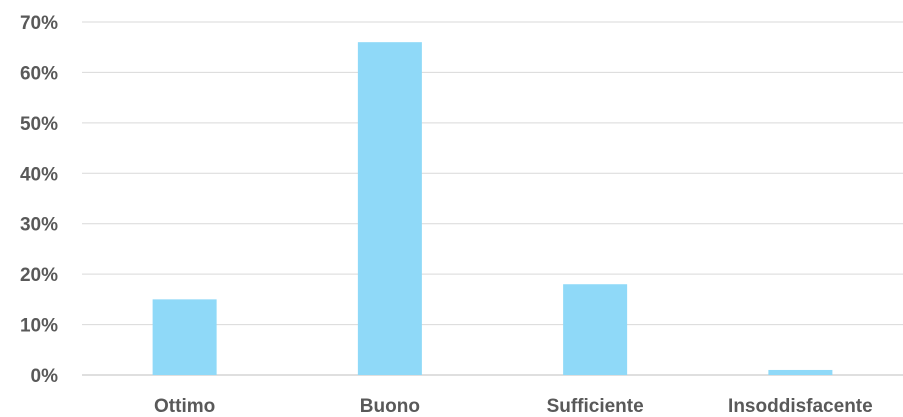  What do you see at coordinates (184, 406) in the screenshot?
I see `x-tick-label: Ottimo` at bounding box center [184, 406].